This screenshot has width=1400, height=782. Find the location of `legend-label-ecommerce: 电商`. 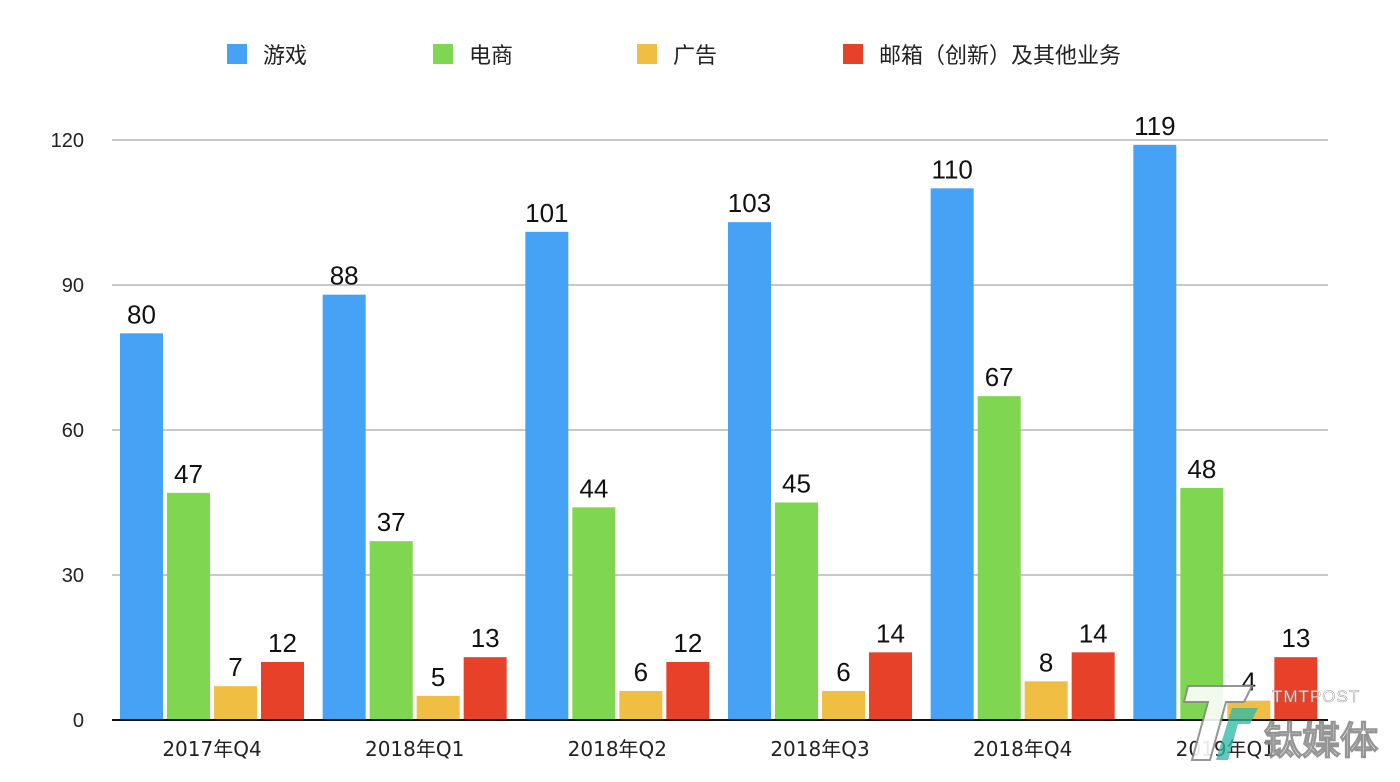

legend-label-ecommerce: 电商 is located at coordinates (491, 56).